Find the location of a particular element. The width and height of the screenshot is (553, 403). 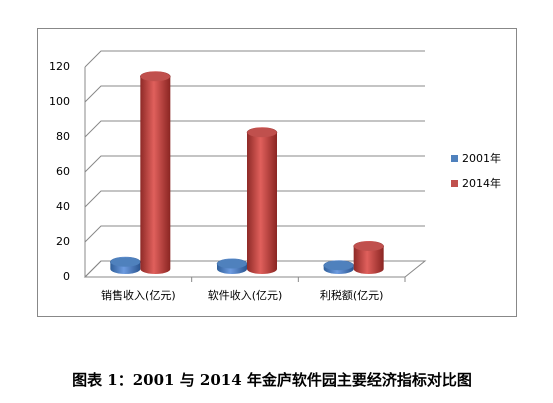

y-tick-label: 60 is located at coordinates (63, 171).